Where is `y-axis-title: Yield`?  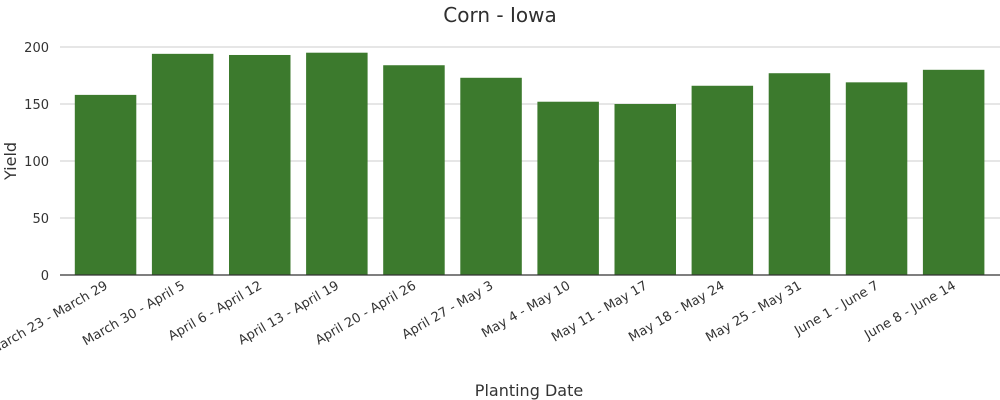 y-axis-title: Yield is located at coordinates (10, 161).